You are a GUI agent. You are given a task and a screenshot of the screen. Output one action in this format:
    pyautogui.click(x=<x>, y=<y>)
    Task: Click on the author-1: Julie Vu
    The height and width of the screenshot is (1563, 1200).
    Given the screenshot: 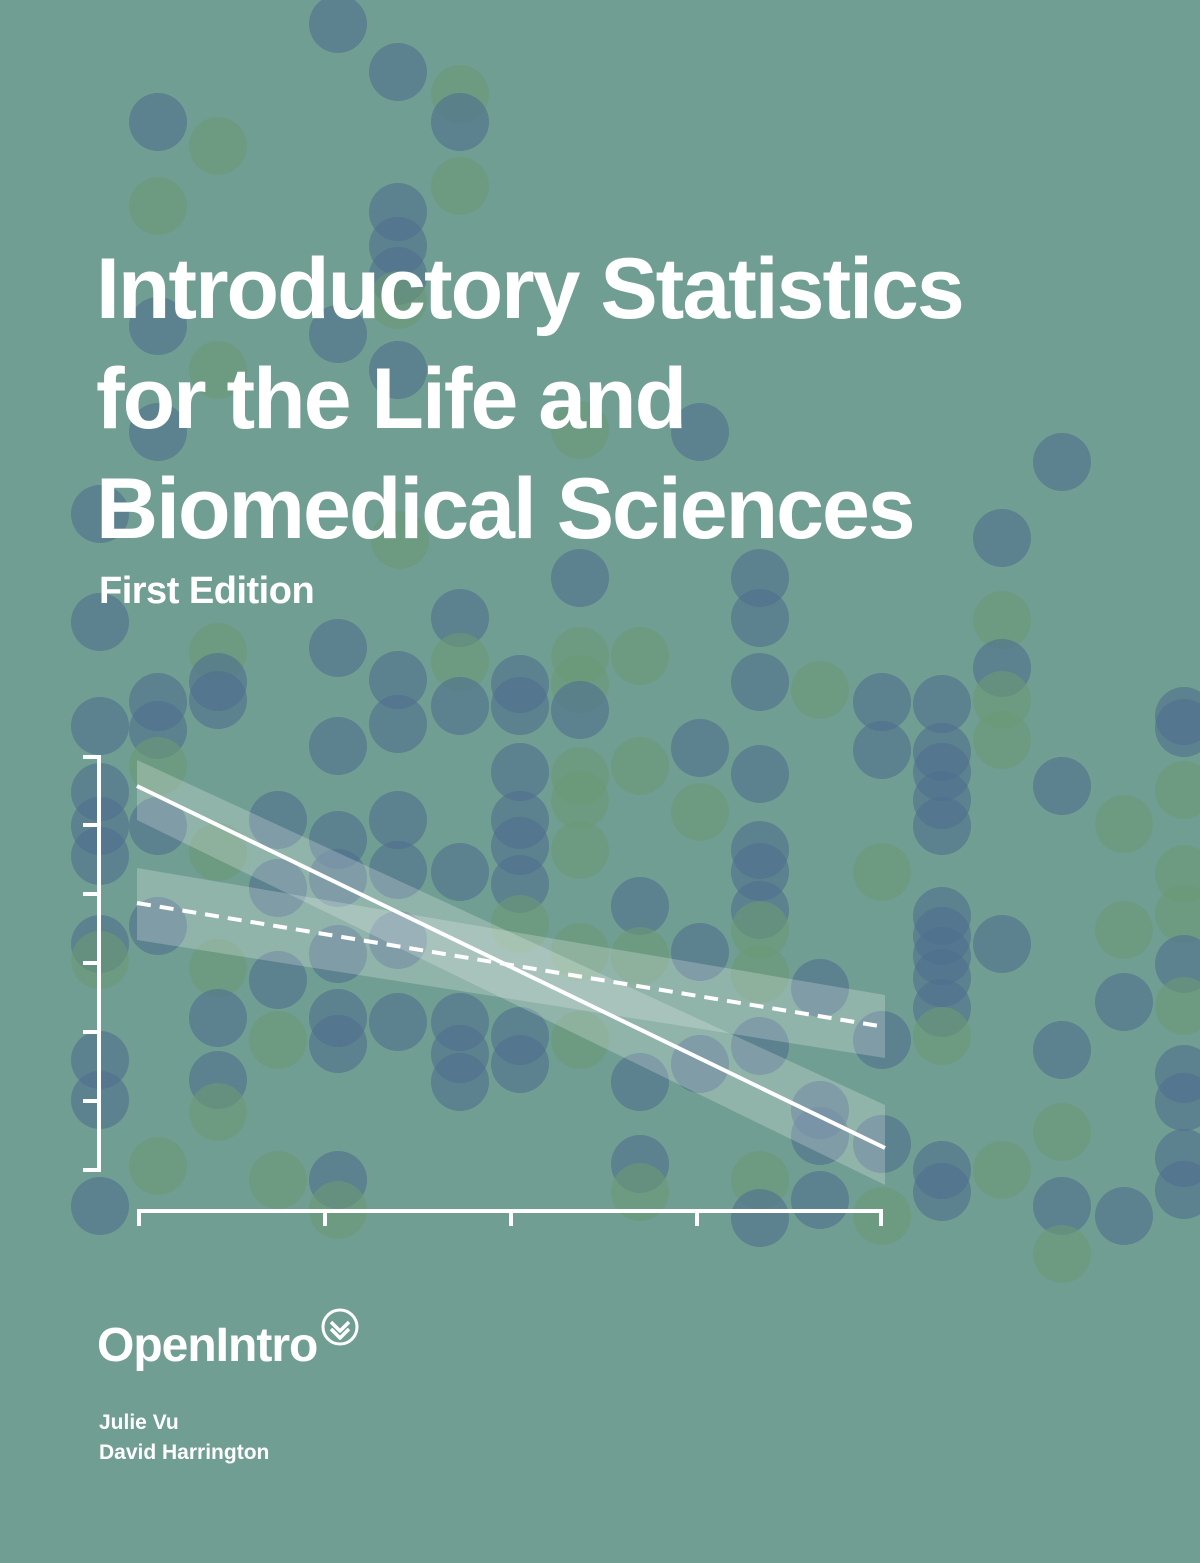 What is the action you would take?
    pyautogui.click(x=139, y=1422)
    